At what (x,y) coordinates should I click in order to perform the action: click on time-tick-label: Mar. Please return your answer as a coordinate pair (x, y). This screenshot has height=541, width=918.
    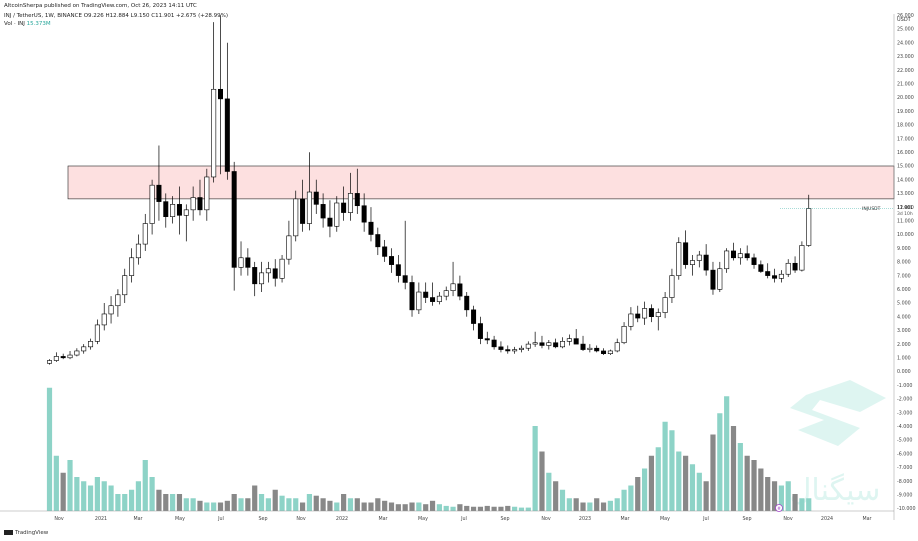
    Looking at the image, I should click on (624, 519).